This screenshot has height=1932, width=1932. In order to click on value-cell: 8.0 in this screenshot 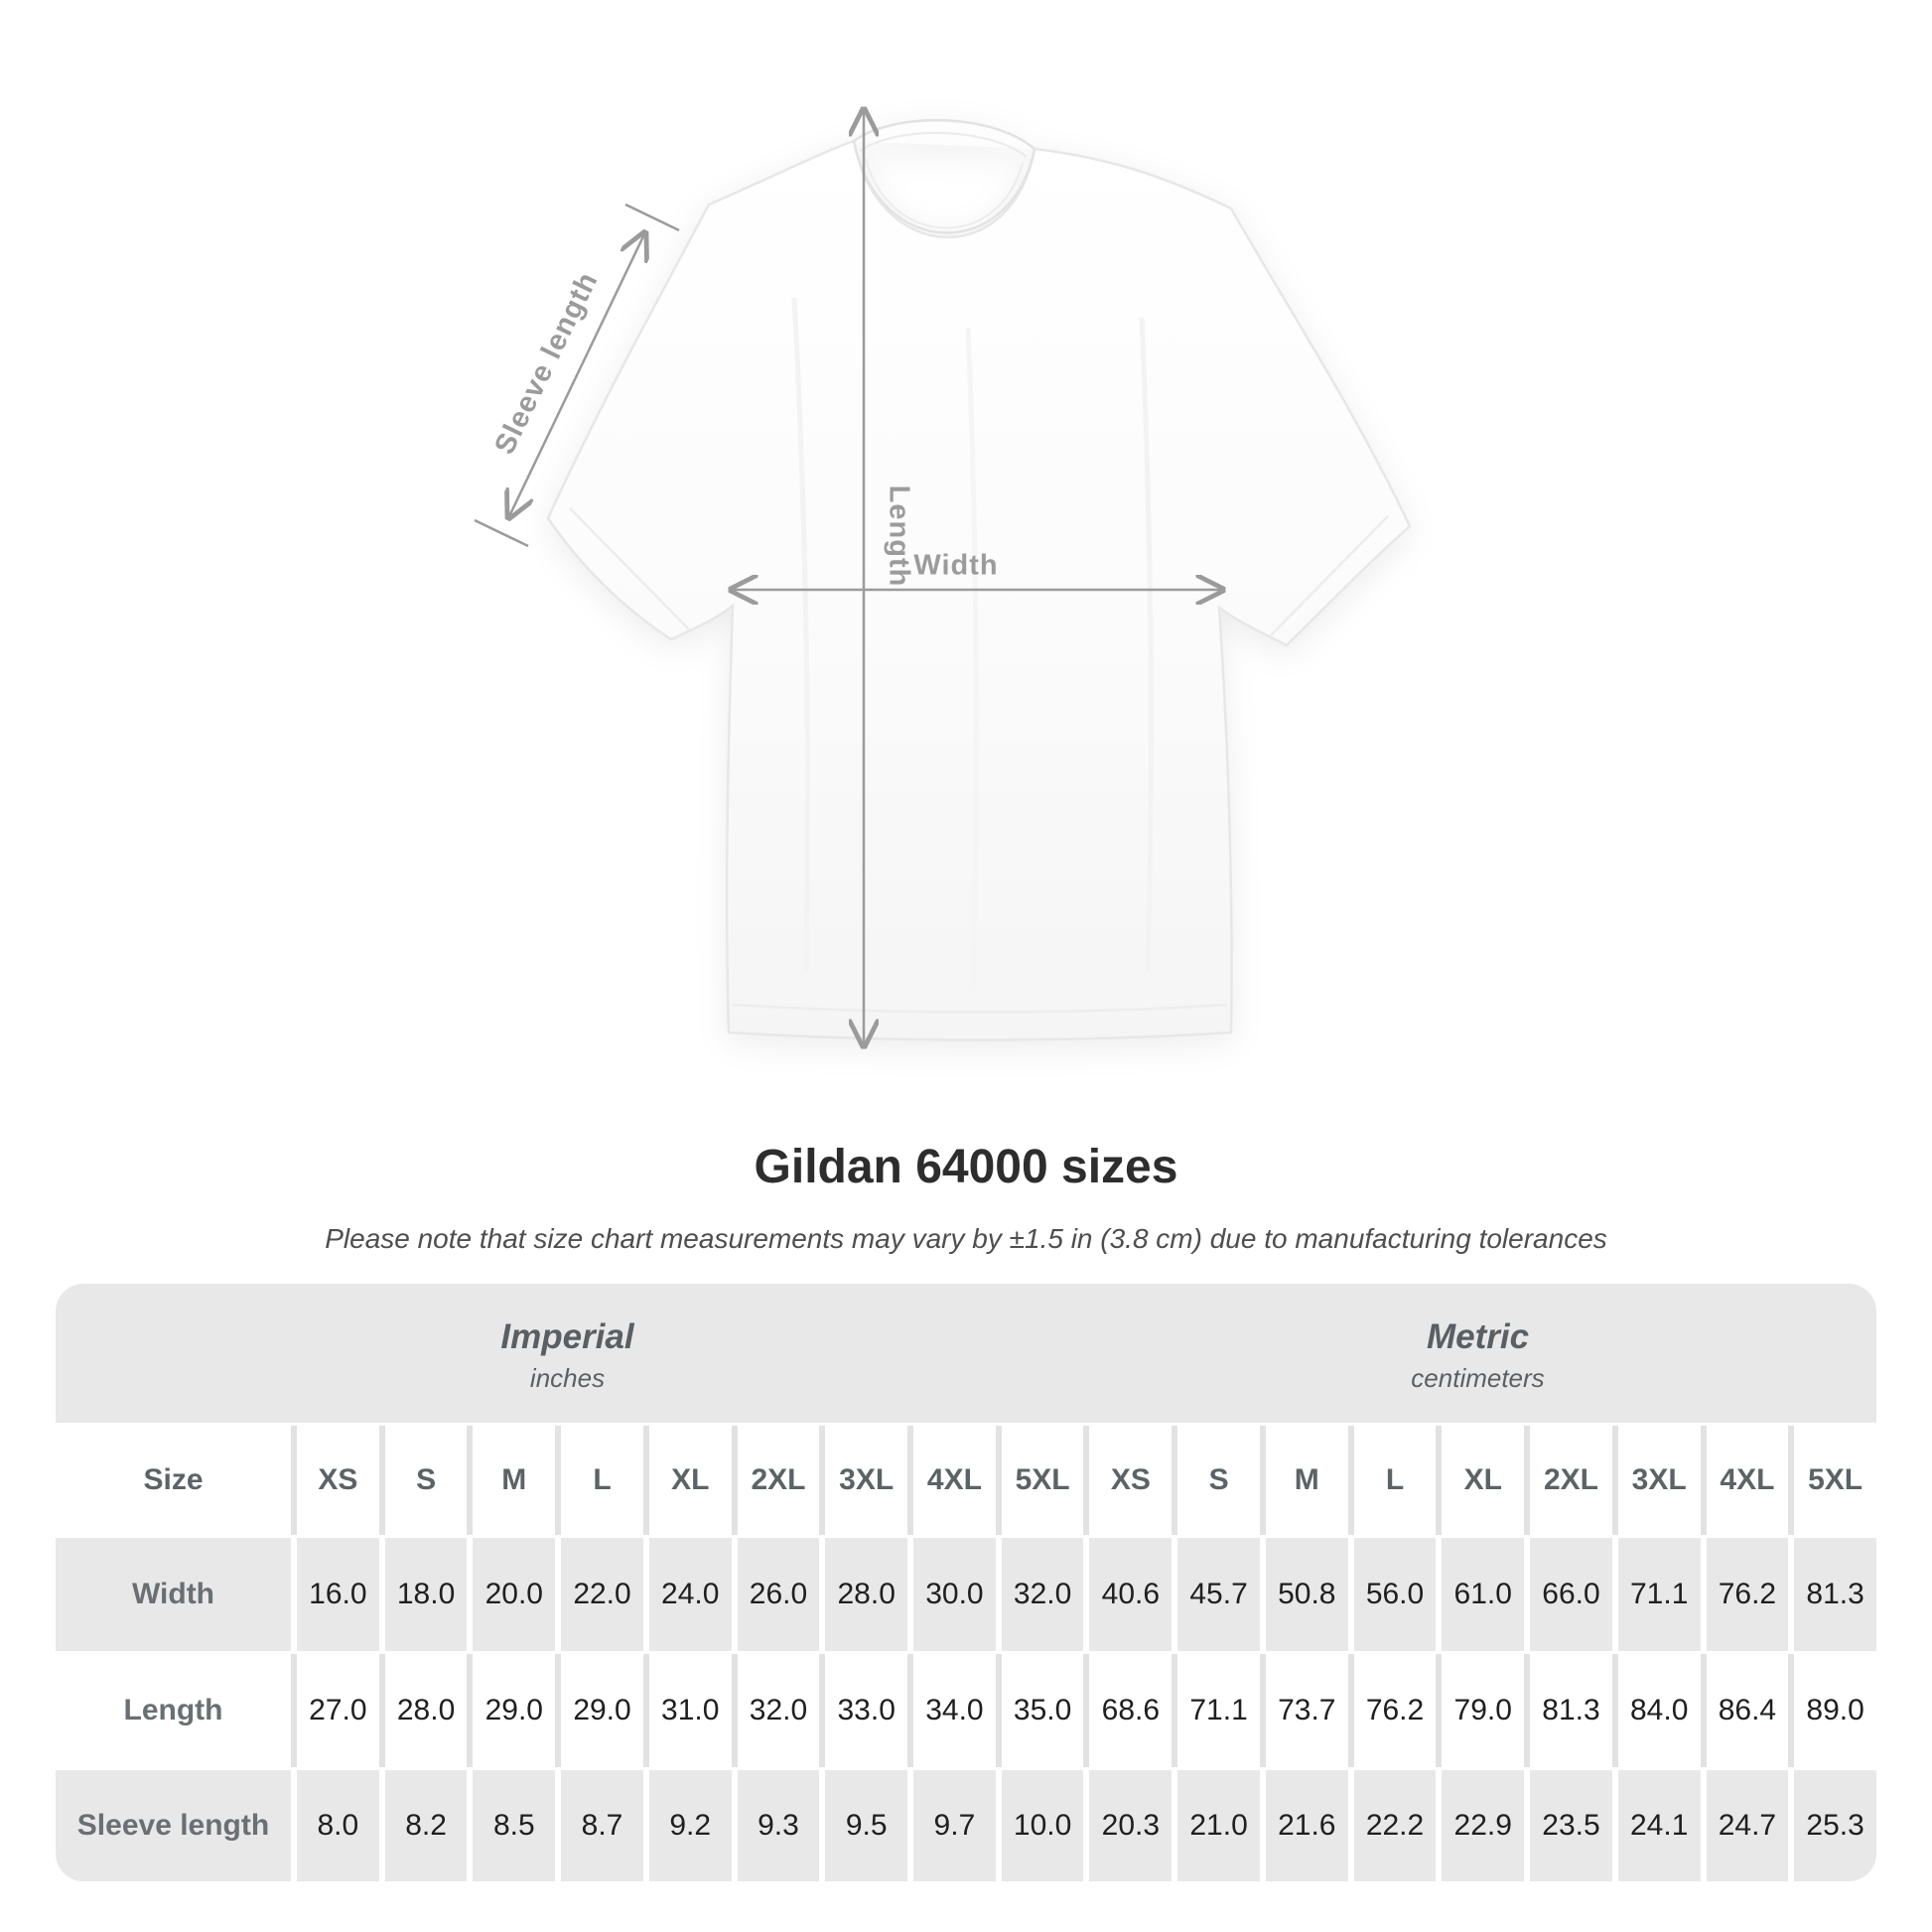, I will do `click(338, 1825)`.